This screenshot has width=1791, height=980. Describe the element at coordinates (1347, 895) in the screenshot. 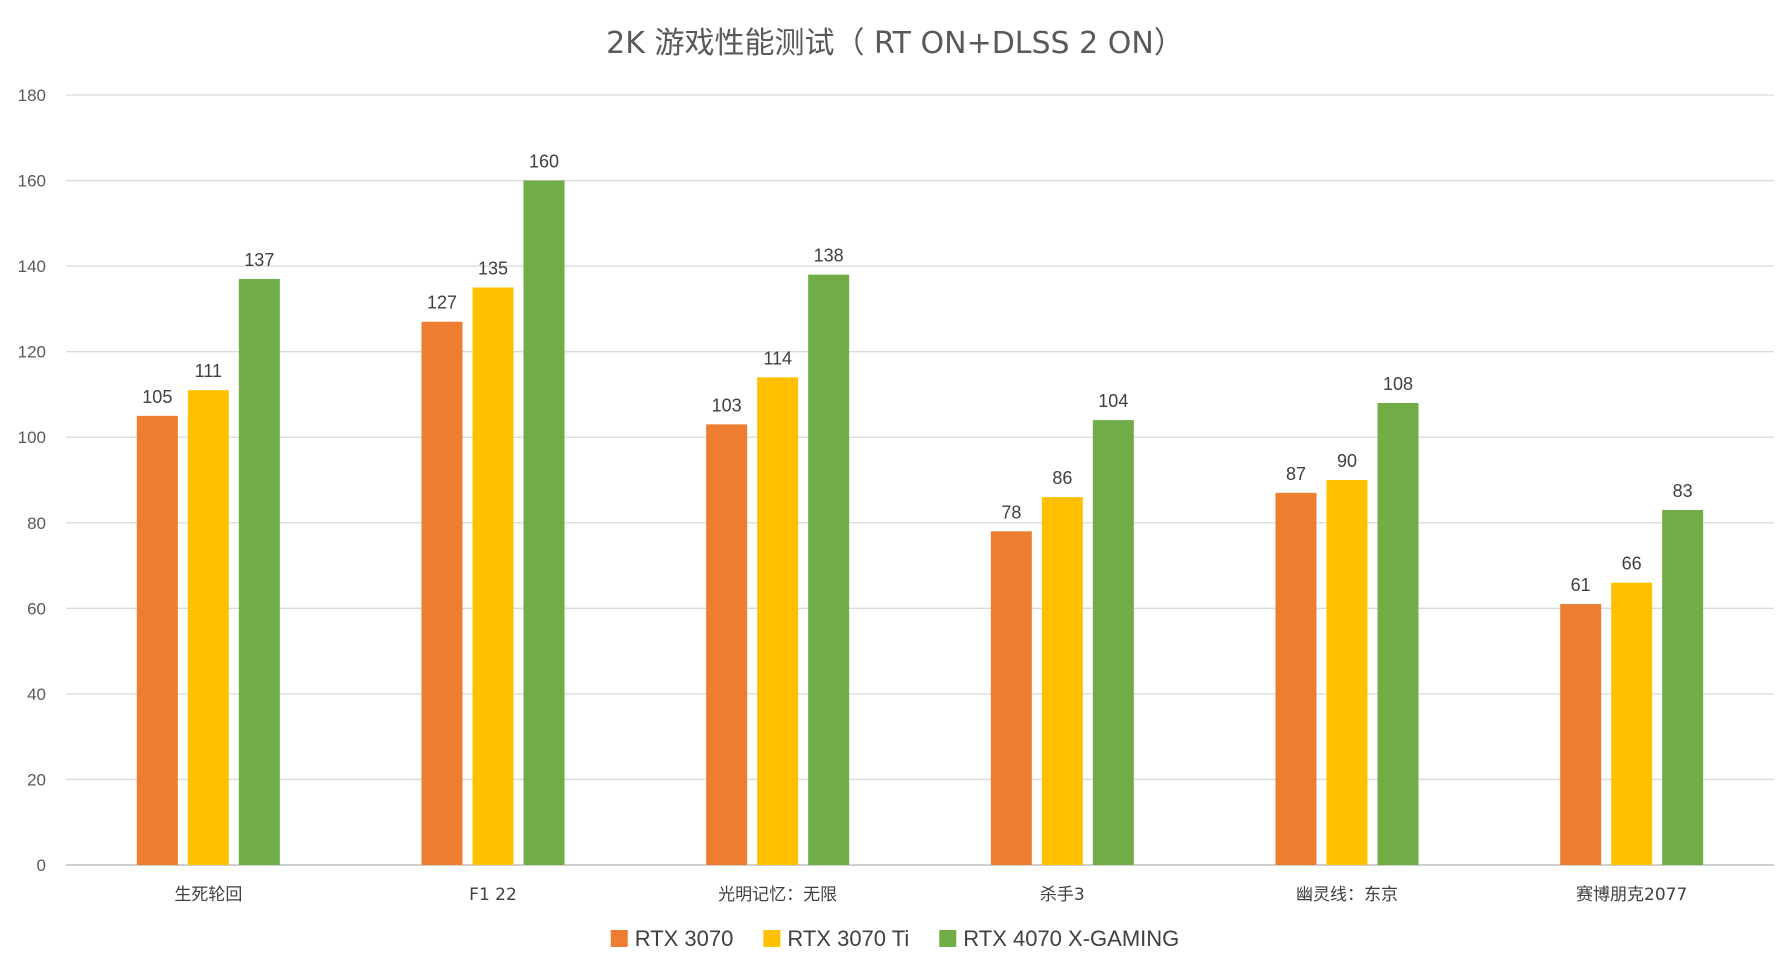

I see `x-tick-label: 幽灵线：东京` at that location.